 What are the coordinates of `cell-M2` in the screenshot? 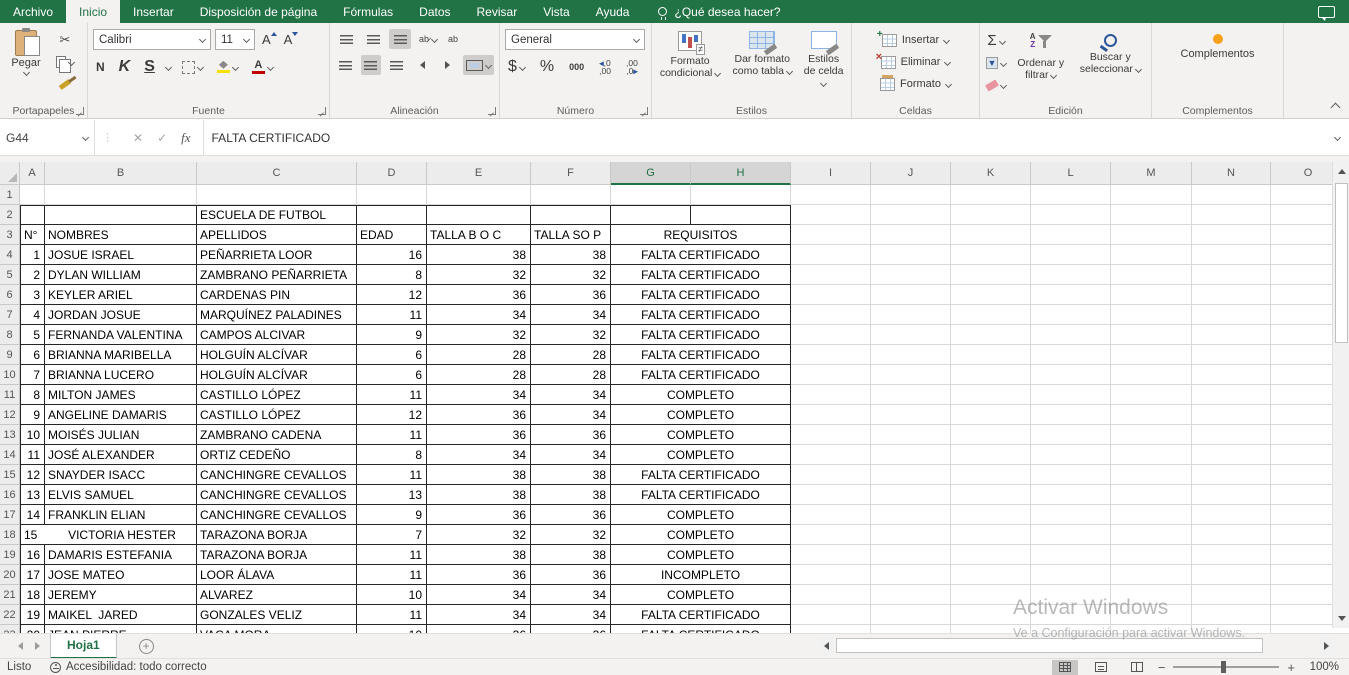 It's located at (1151, 215).